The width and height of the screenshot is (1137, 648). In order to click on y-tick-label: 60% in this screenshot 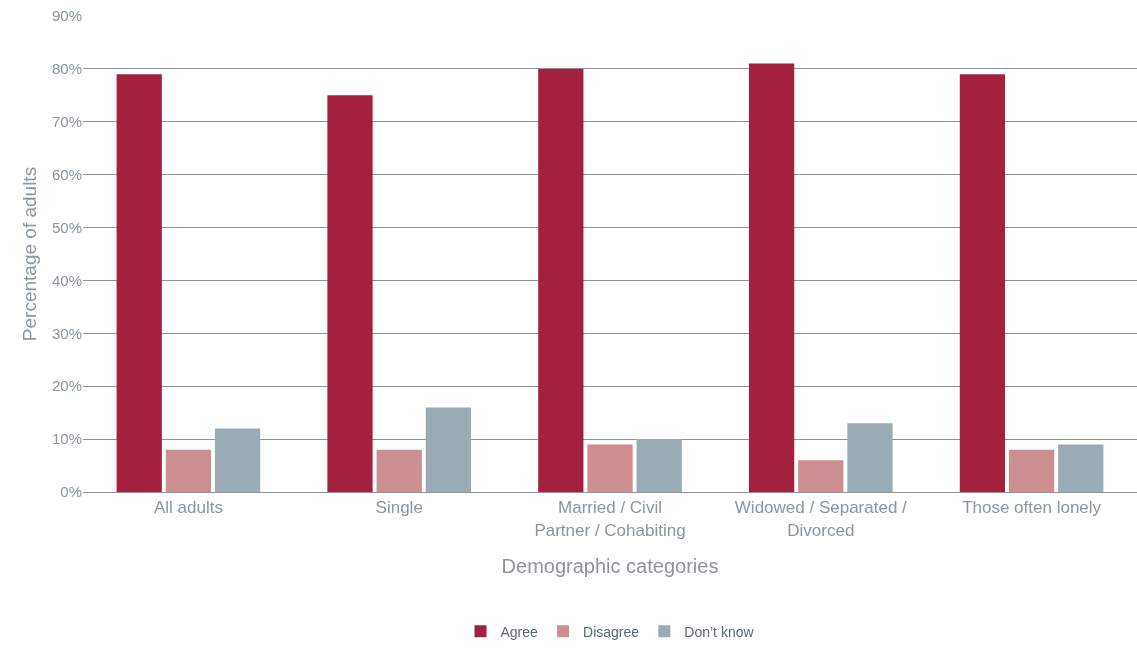, I will do `click(66, 174)`.